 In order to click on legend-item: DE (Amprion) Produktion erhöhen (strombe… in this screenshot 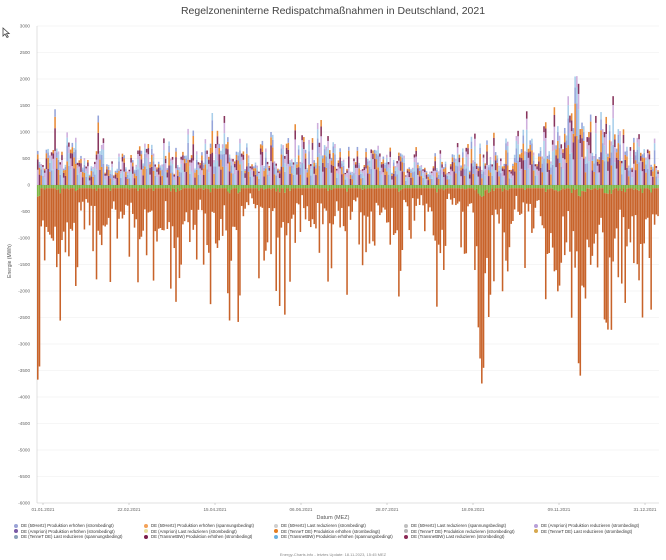, I will do `click(64, 531)`.